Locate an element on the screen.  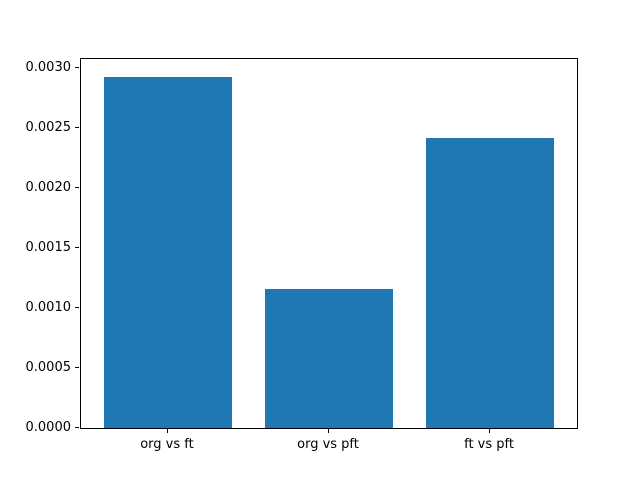
x-tick-label: org vs pft is located at coordinates (328, 444).